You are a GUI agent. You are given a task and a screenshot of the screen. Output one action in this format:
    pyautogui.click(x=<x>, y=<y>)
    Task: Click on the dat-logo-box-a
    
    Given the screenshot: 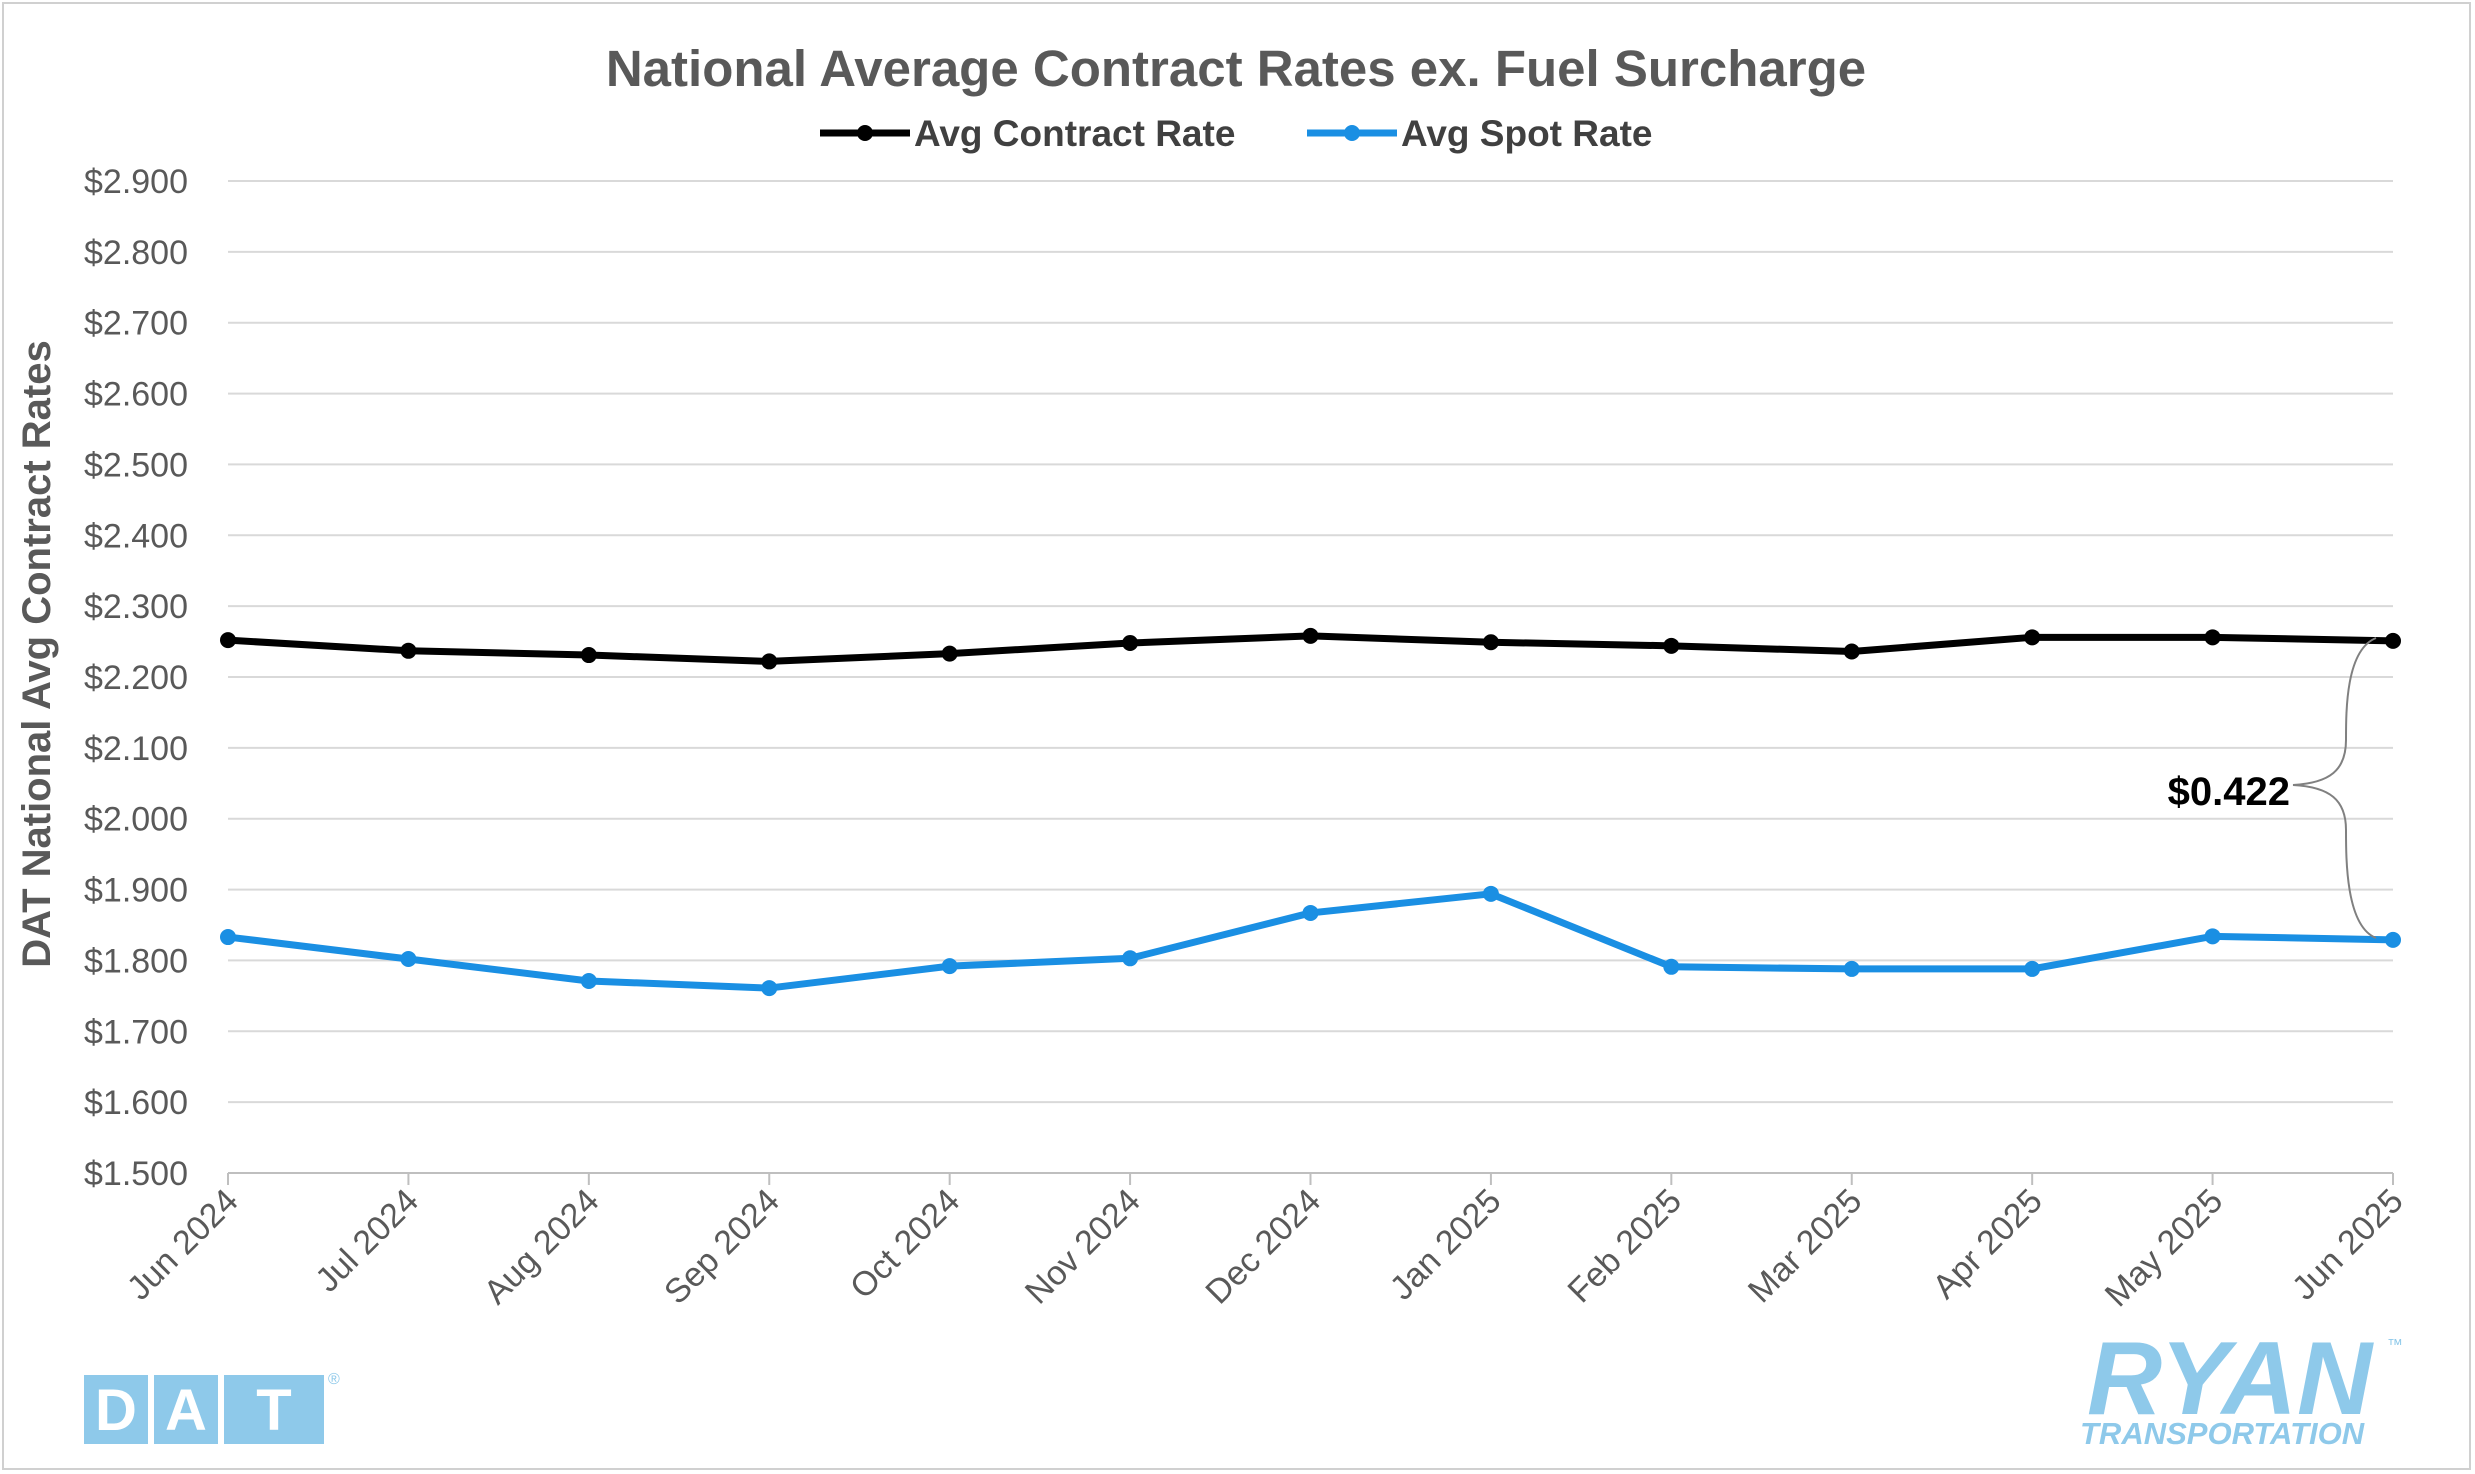 What is the action you would take?
    pyautogui.click(x=186, y=1409)
    